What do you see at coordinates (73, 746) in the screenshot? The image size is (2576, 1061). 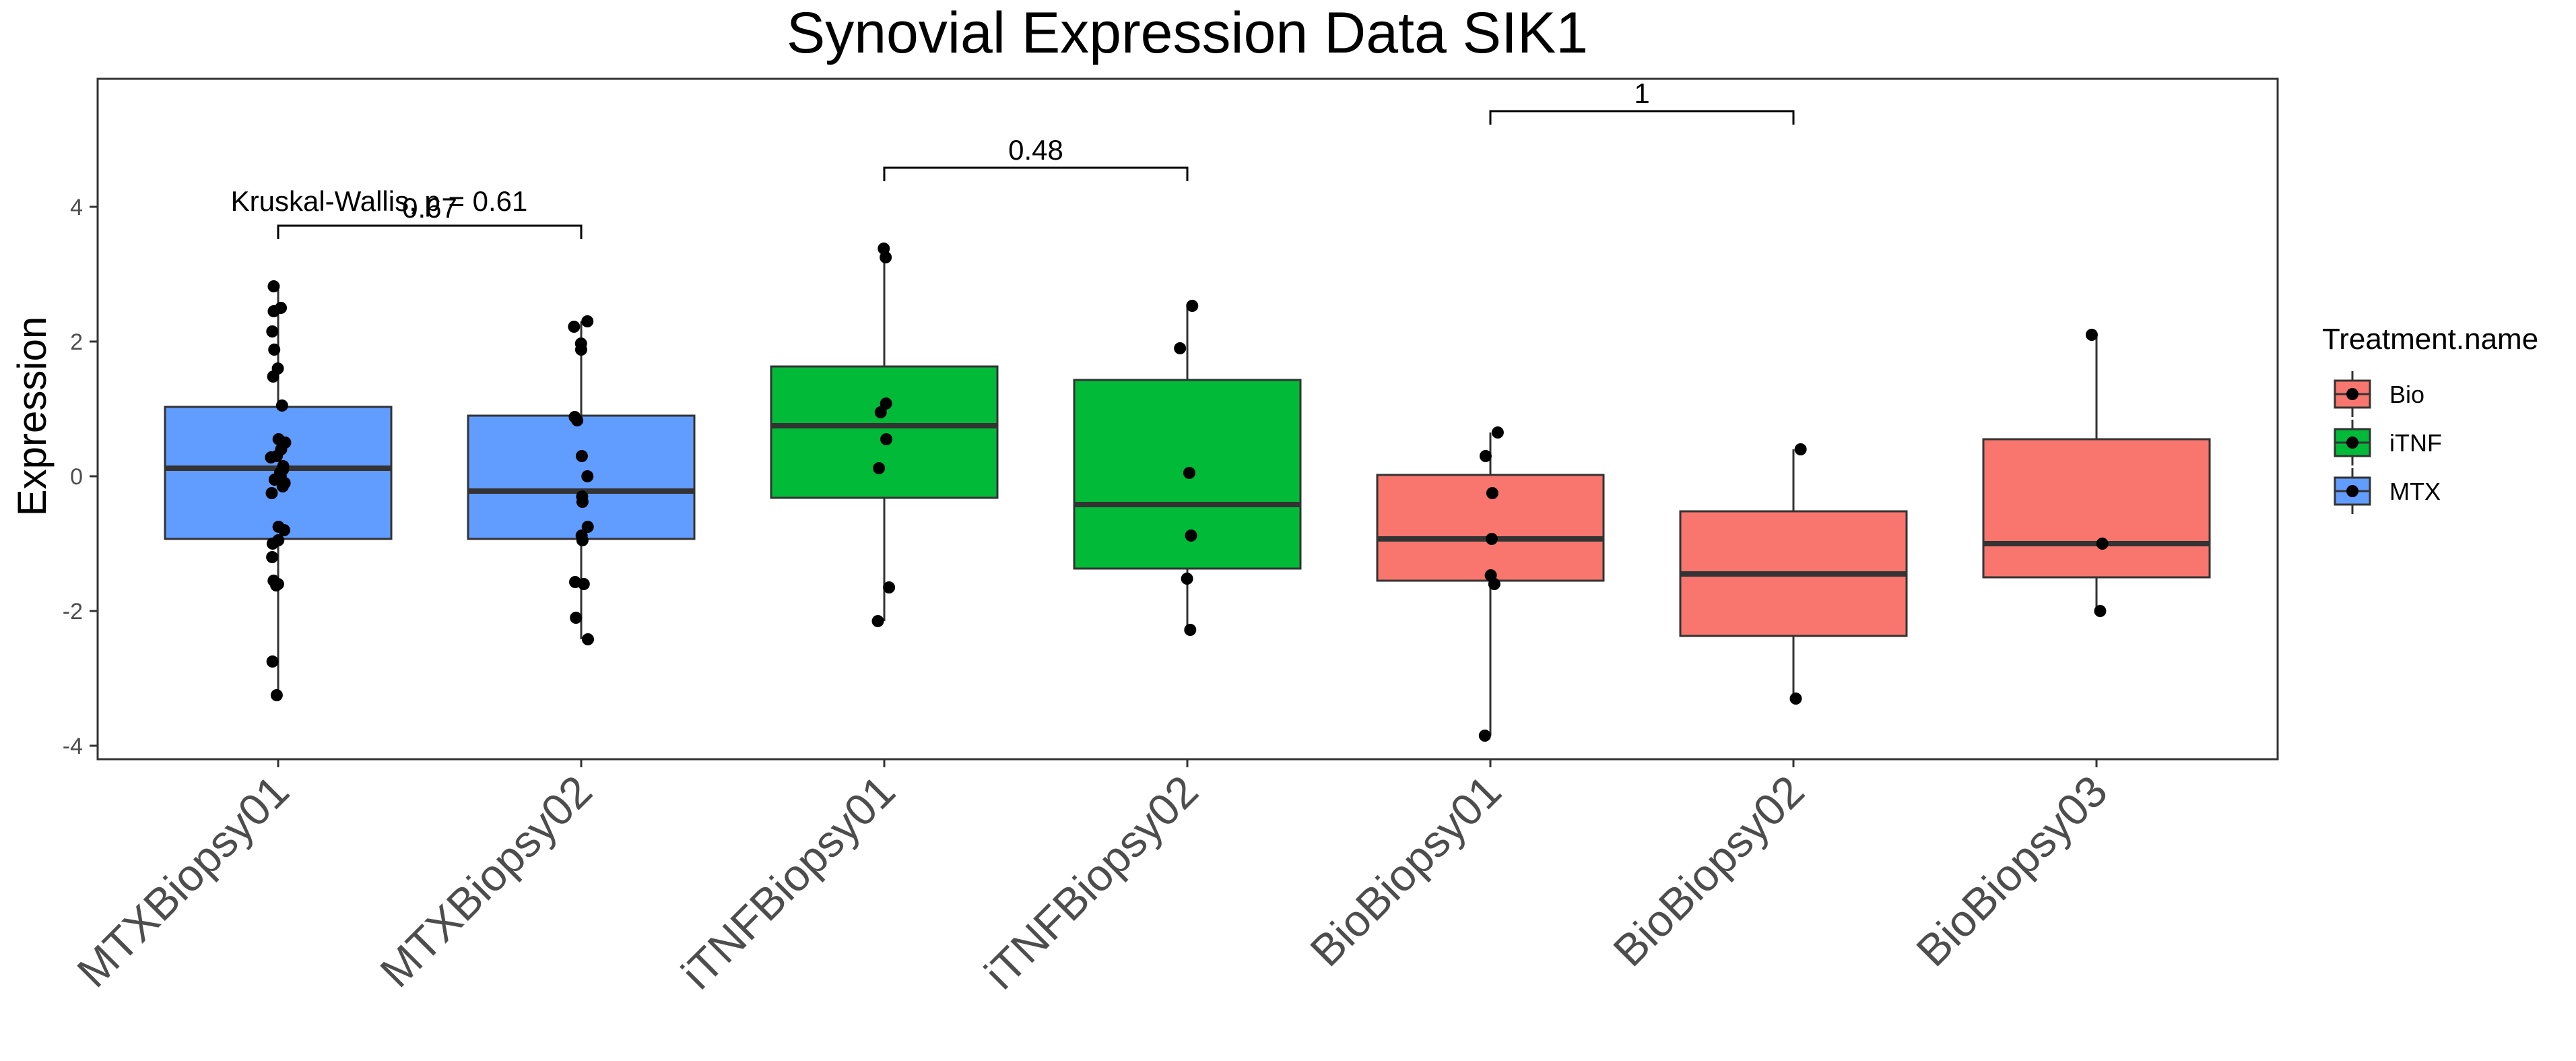 I see `y-tick-label: -4` at bounding box center [73, 746].